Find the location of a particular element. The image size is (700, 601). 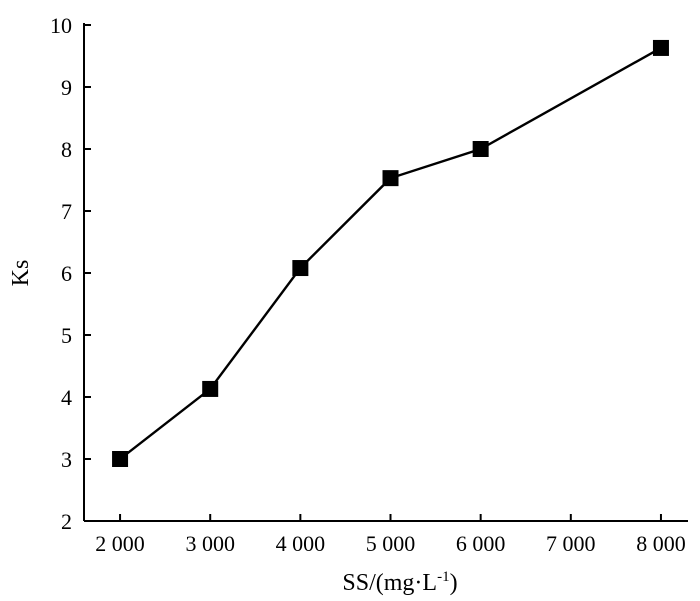

y-tick-label: 7 is located at coordinates (66, 211).